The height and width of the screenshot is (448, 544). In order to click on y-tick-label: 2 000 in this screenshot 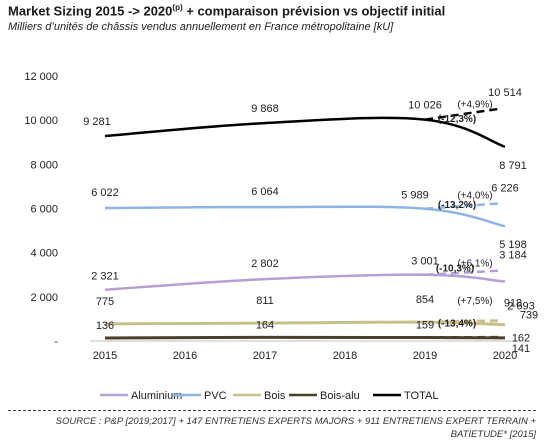, I will do `click(44, 298)`.